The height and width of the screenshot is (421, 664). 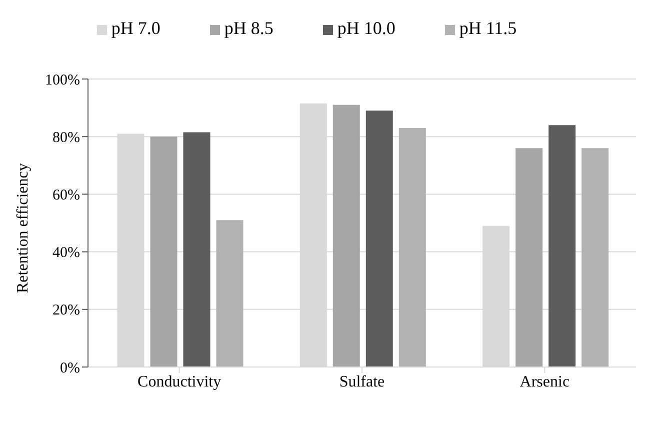 I want to click on x-tick-label: Arsenic, so click(x=545, y=381).